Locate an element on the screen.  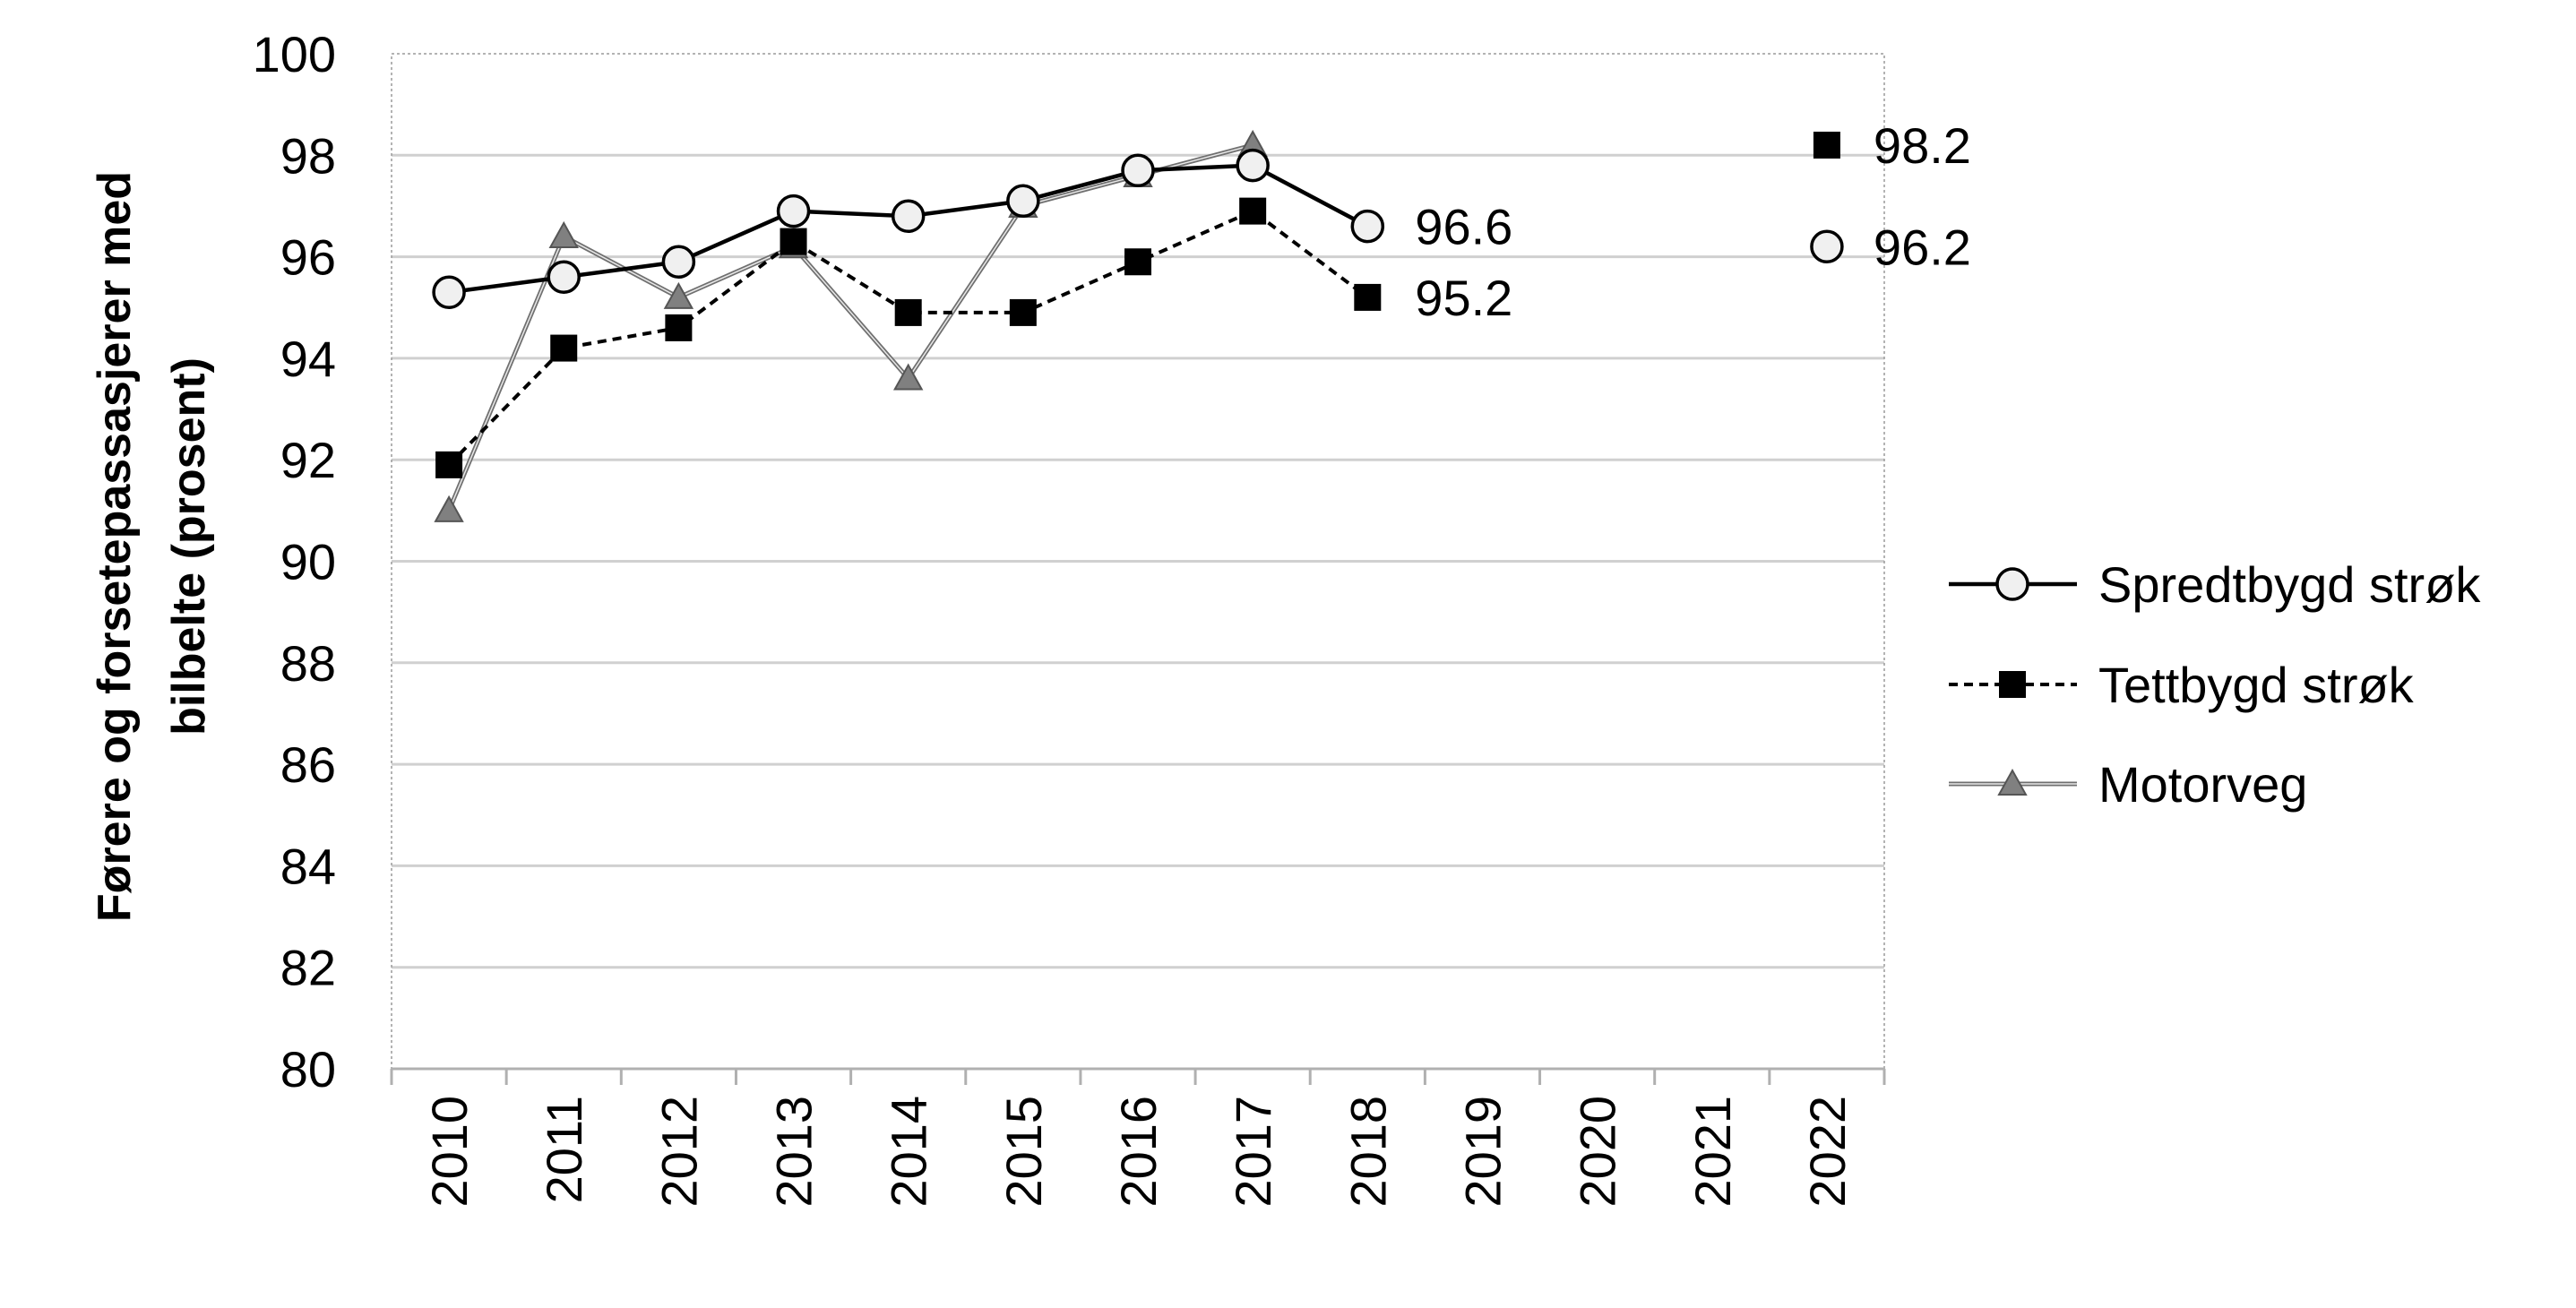
series-group is located at coordinates (908, 325).